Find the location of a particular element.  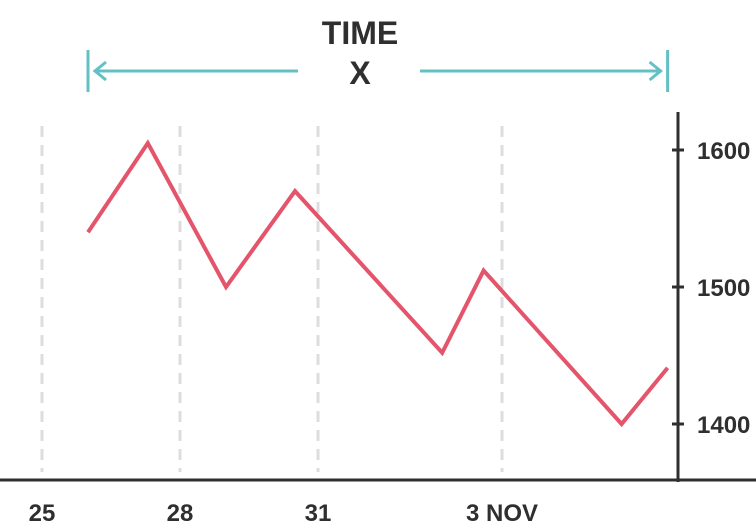

header-time-label: TIME is located at coordinates (360, 33).